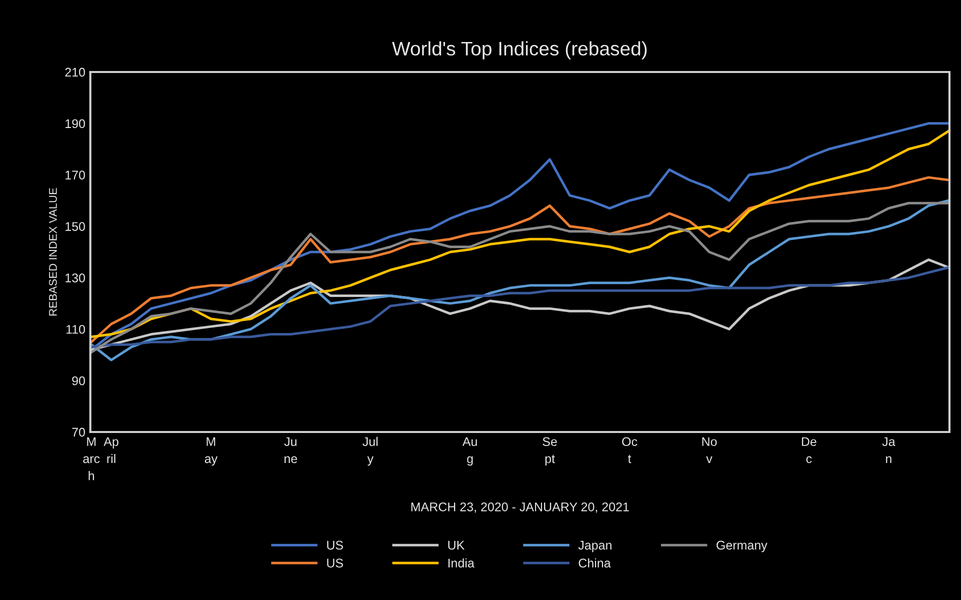 The width and height of the screenshot is (961, 600). Describe the element at coordinates (91, 458) in the screenshot. I see `x-tick-label: M arc h` at that location.